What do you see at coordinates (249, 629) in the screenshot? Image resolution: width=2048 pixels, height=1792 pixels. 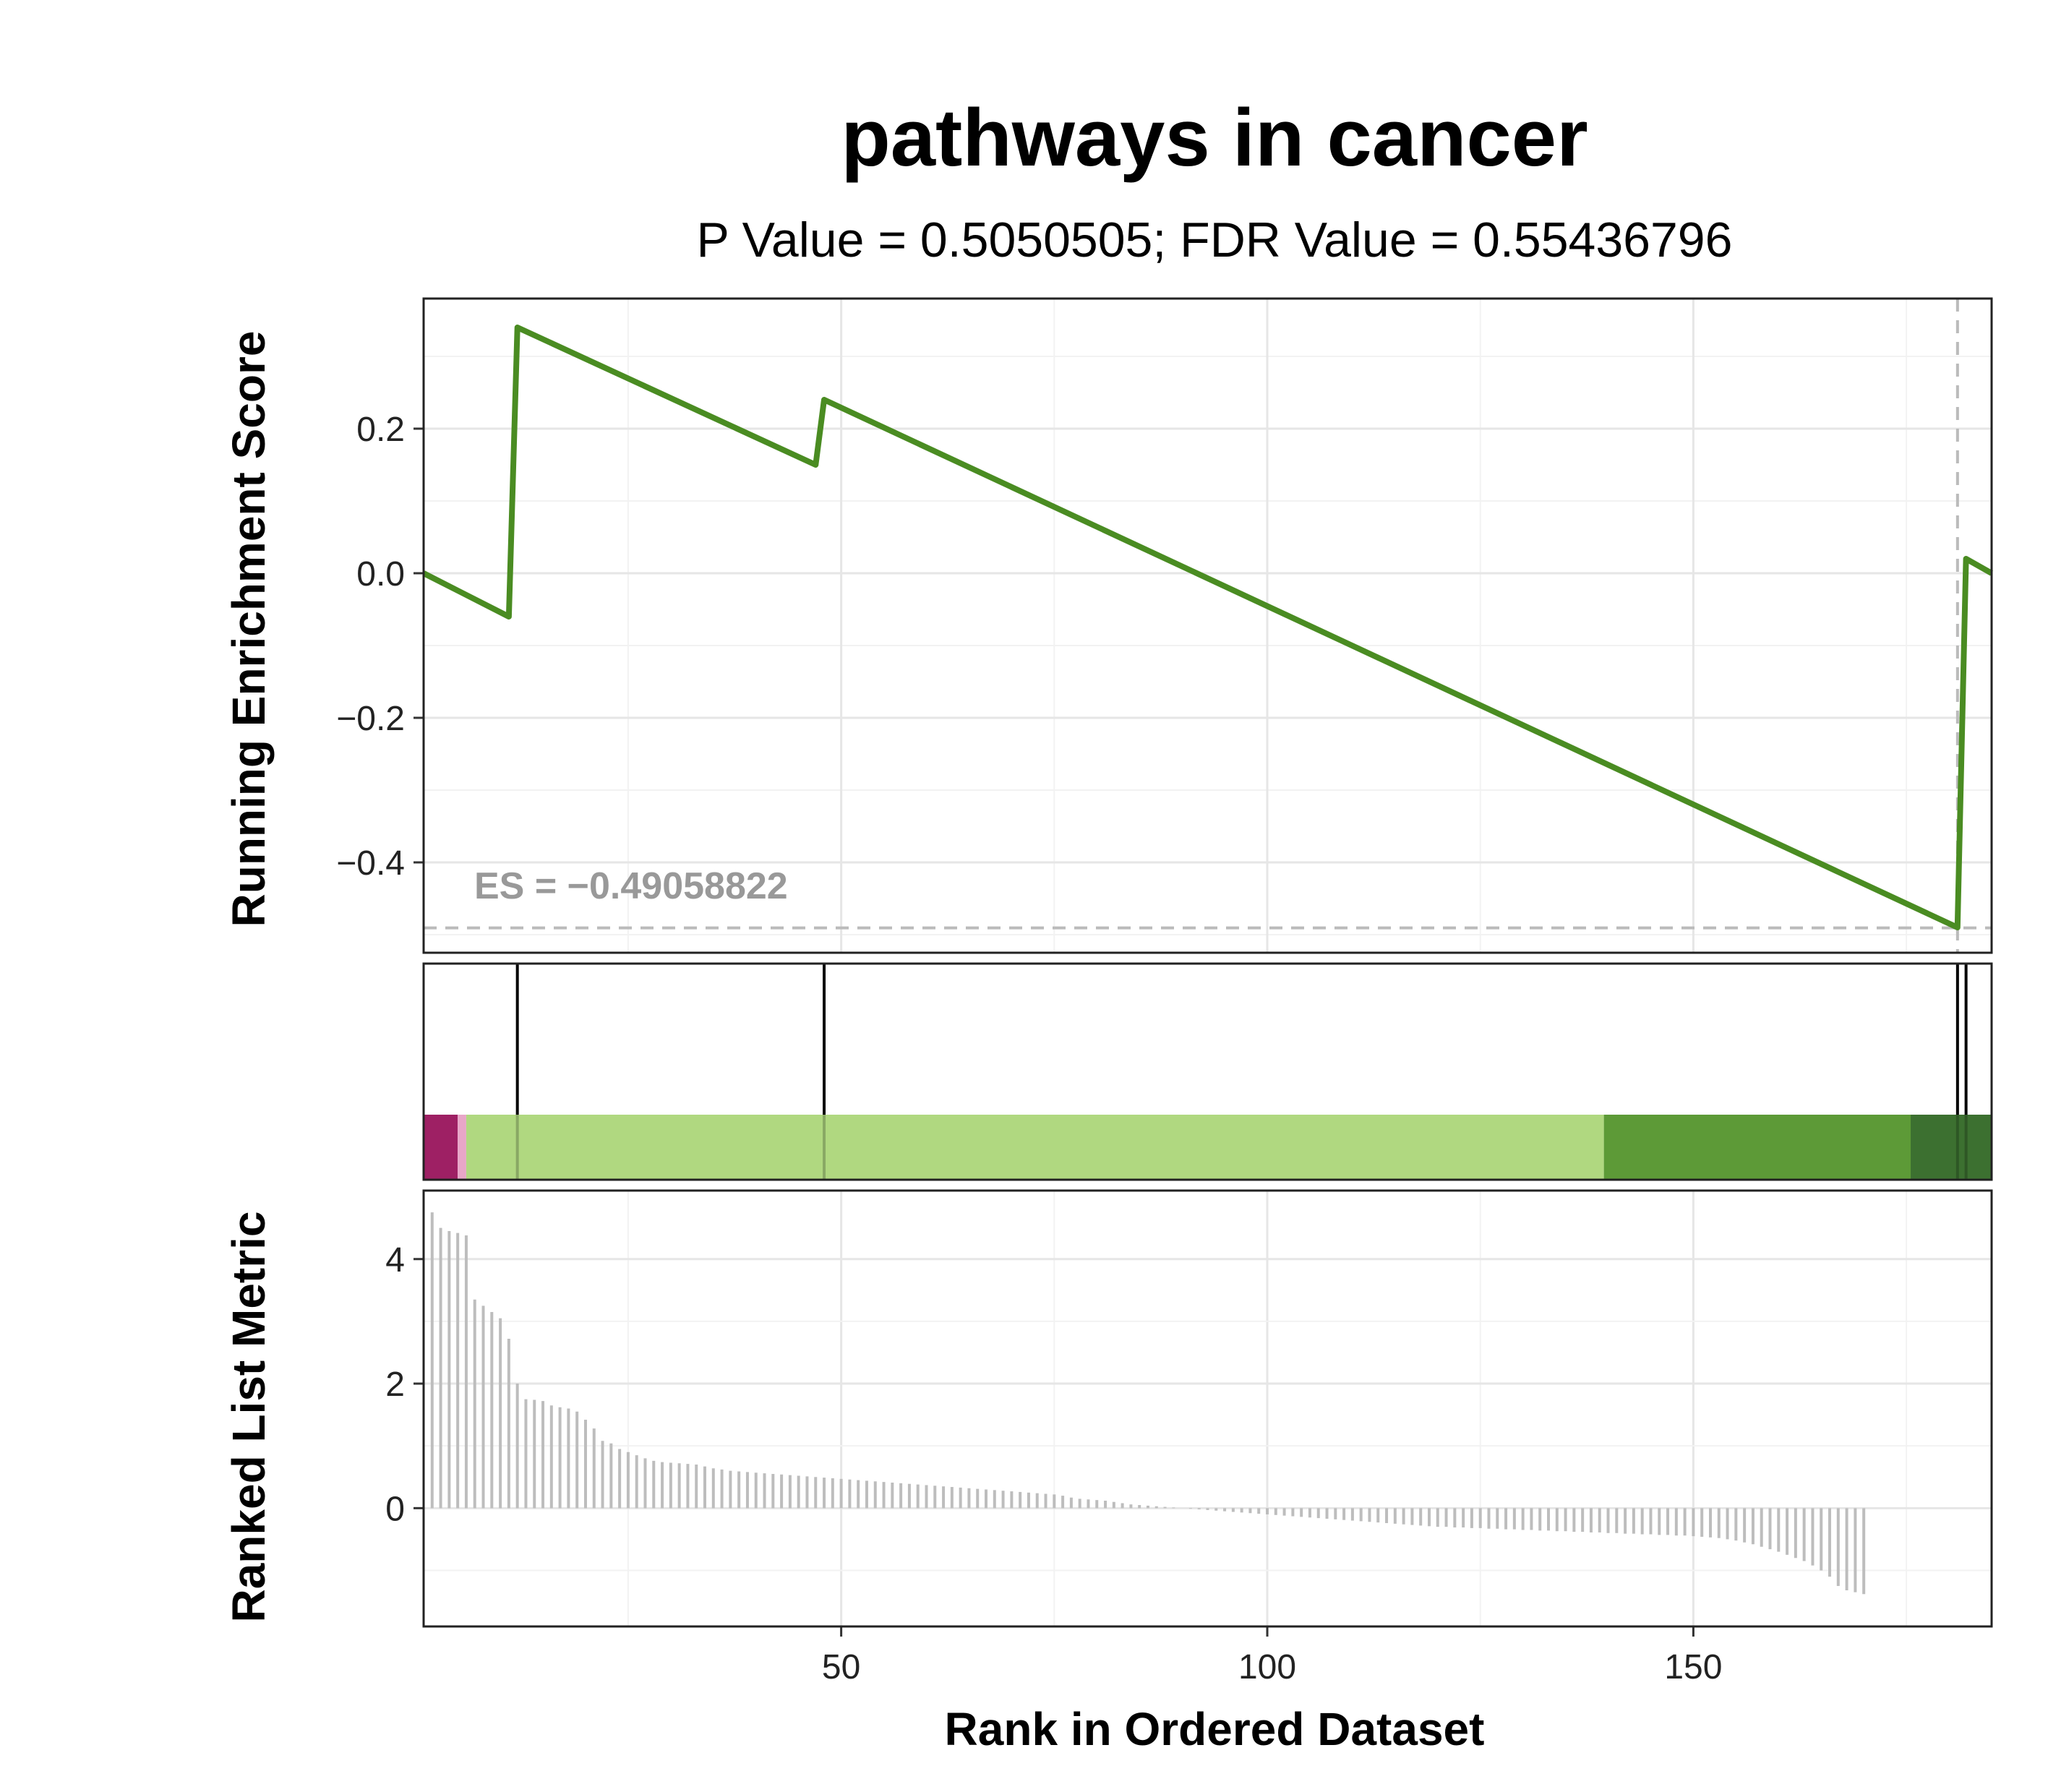 I see `y-axis-label-enrichment: Running Enrichment Score` at bounding box center [249, 629].